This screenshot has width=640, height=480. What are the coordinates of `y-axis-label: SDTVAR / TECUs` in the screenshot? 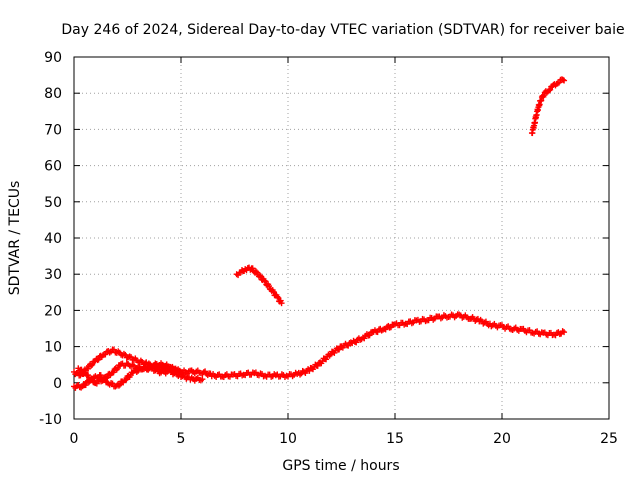 It's located at (15, 238).